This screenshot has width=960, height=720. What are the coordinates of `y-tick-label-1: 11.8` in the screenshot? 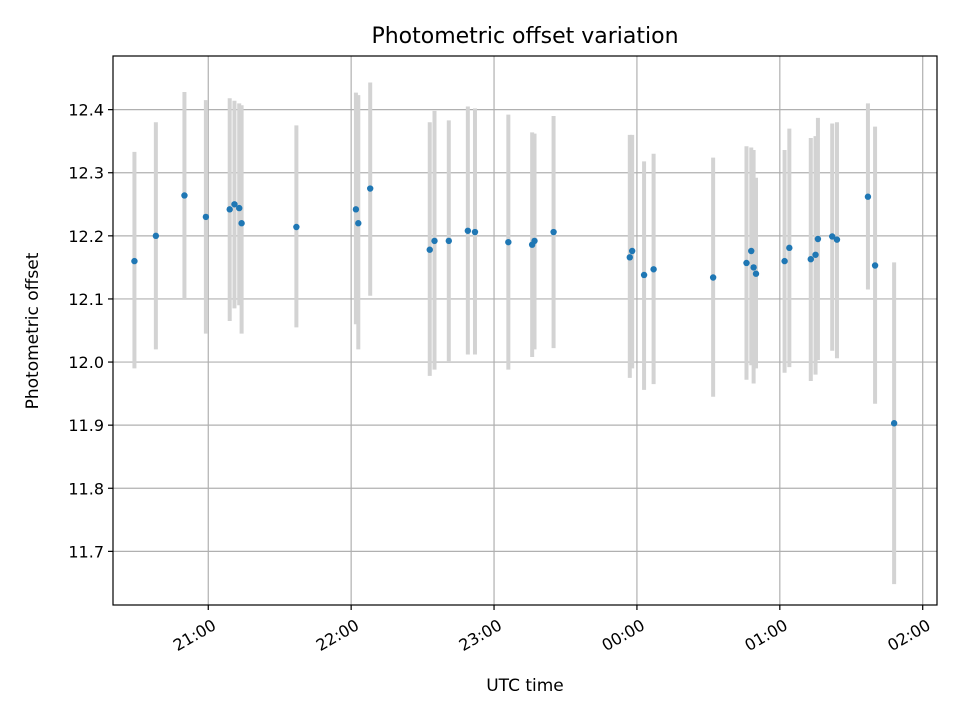 It's located at (86, 488).